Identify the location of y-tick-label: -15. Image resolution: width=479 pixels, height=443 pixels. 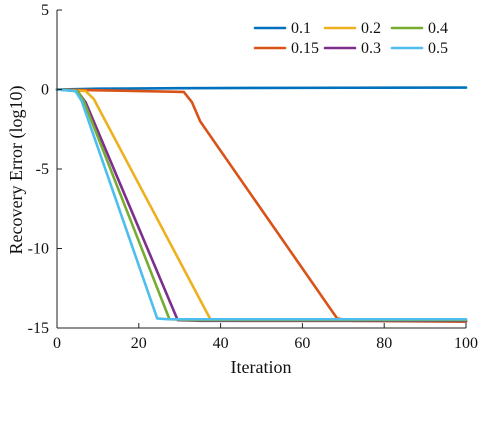
(38, 328).